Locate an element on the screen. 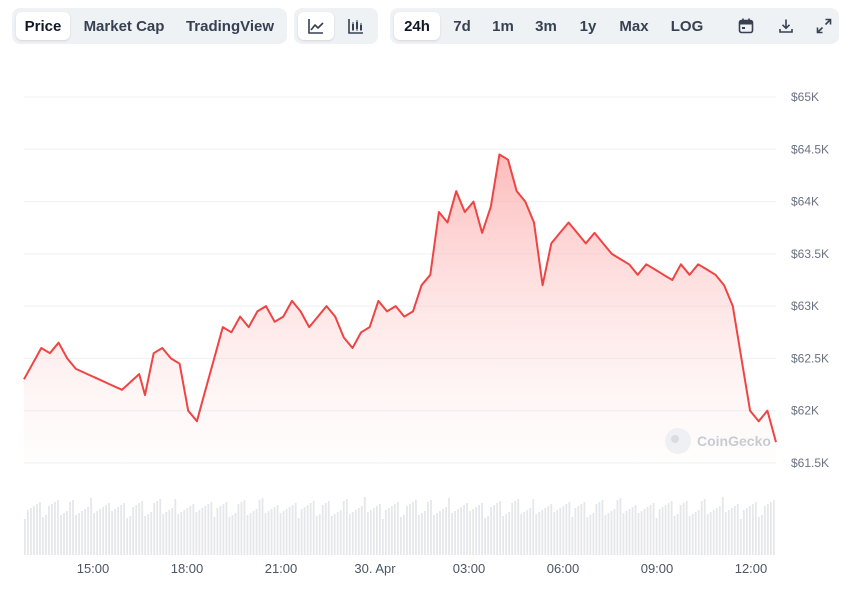  x-tick-label: 21:00 is located at coordinates (281, 568).